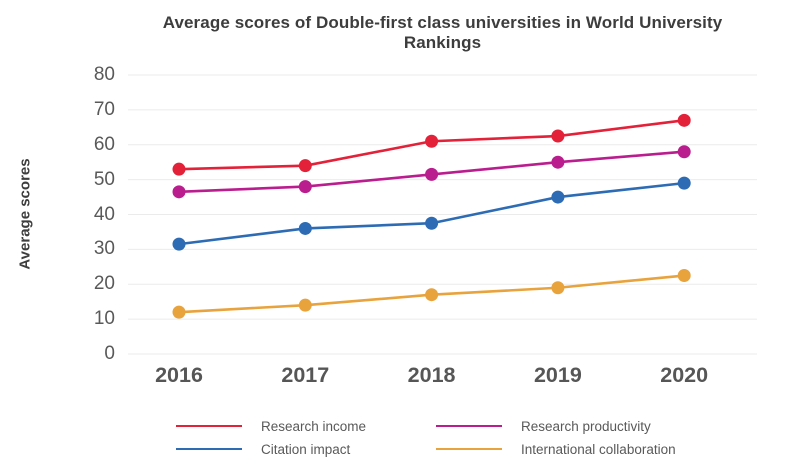  Describe the element at coordinates (104, 109) in the screenshot. I see `y-tick-label: 70` at that location.